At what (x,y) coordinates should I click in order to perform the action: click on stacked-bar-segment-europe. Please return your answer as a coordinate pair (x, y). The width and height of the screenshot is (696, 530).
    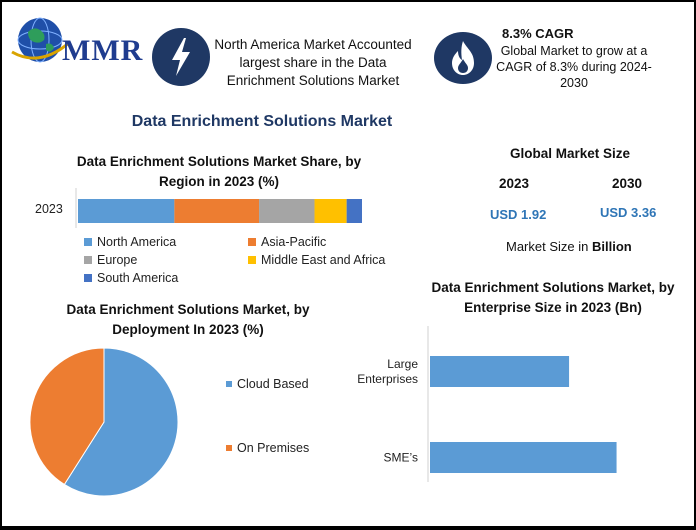
    Looking at the image, I should click on (287, 211).